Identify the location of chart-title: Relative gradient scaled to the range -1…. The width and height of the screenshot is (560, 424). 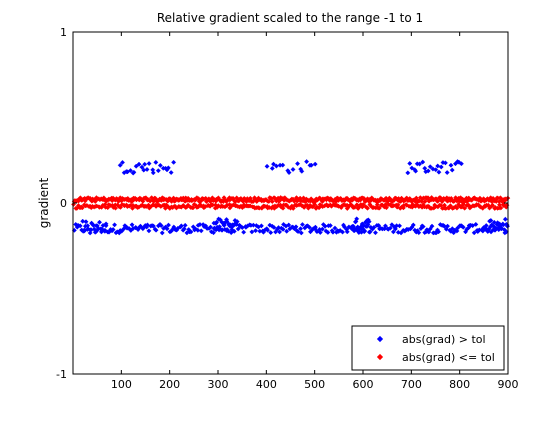
(290, 18).